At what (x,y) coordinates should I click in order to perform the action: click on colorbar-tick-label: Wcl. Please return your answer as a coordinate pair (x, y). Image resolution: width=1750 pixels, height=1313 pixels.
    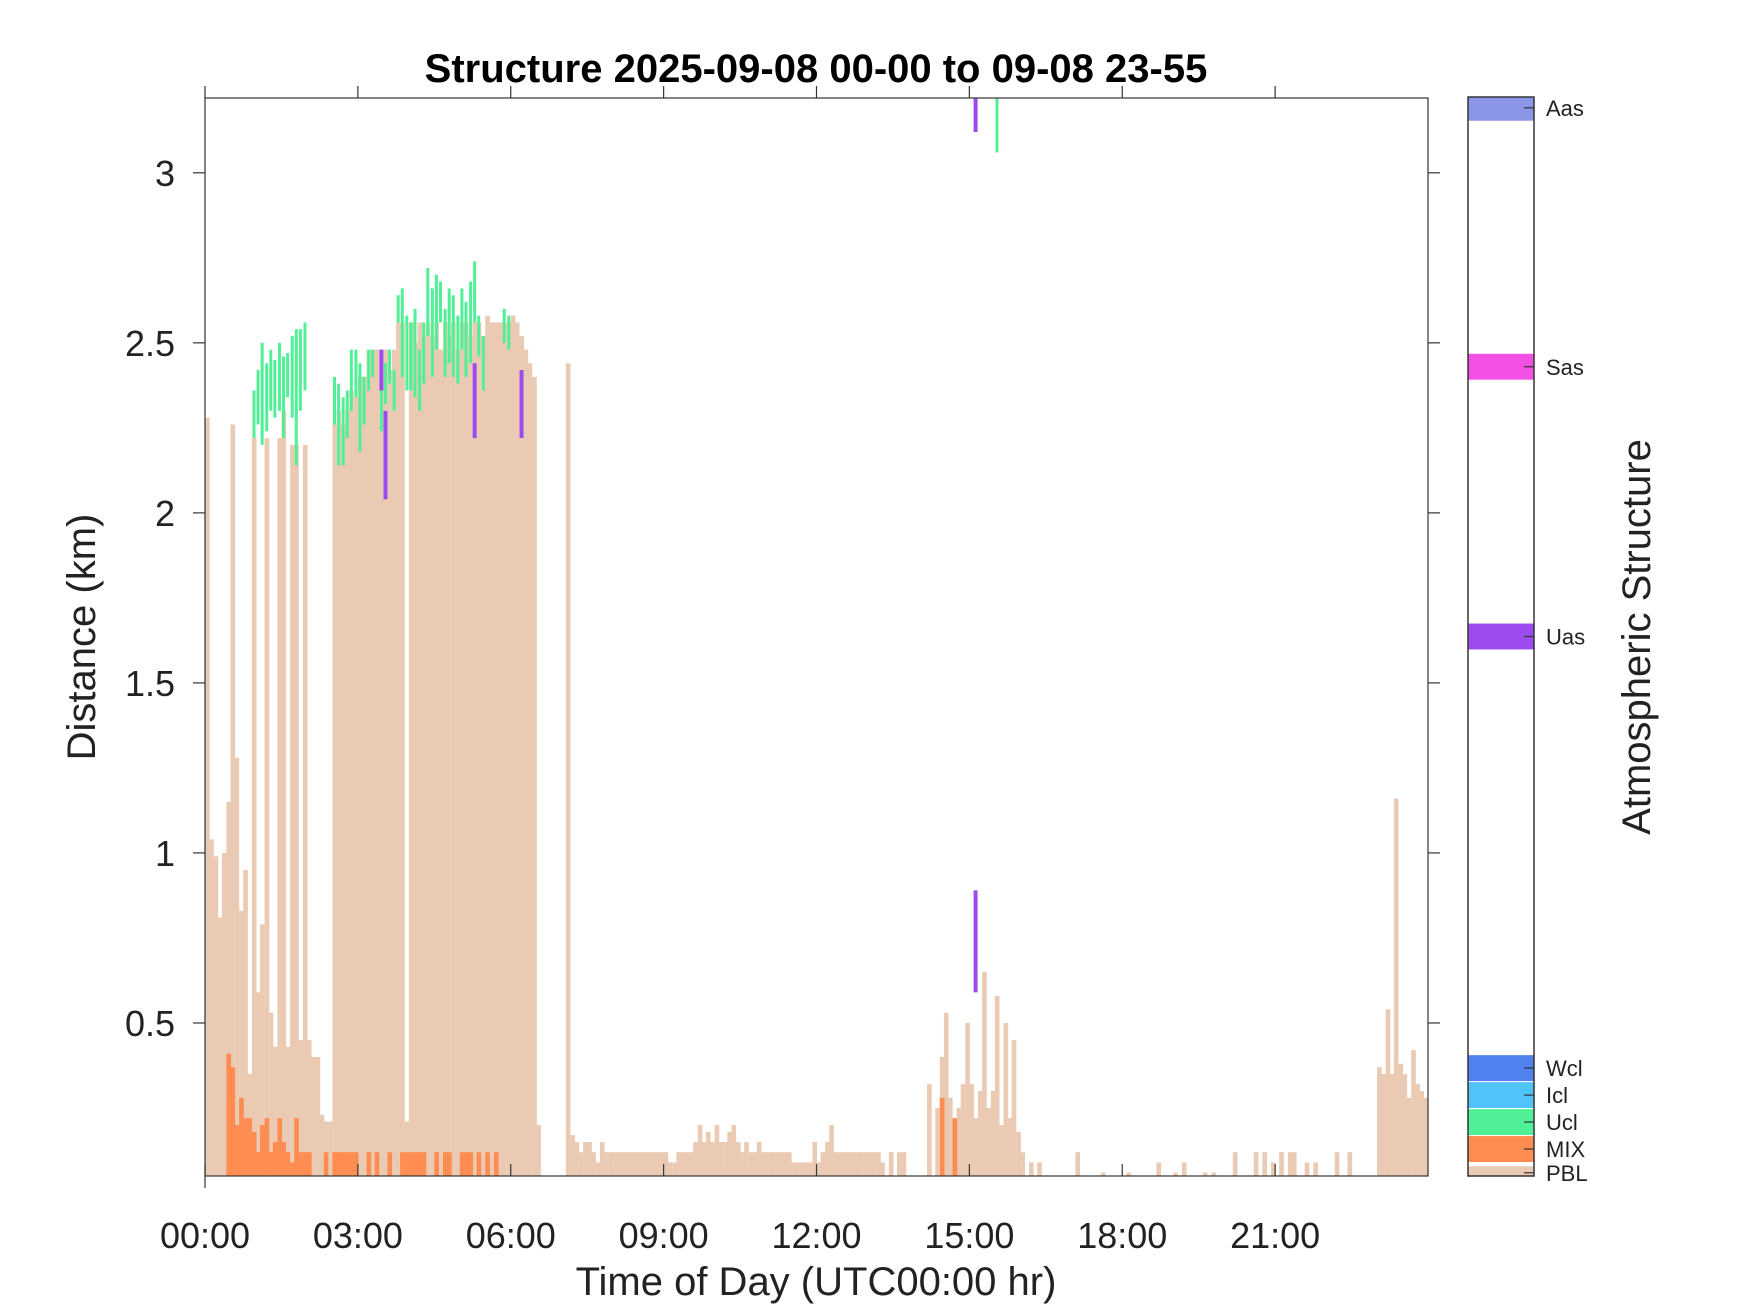
    Looking at the image, I should click on (1564, 1068).